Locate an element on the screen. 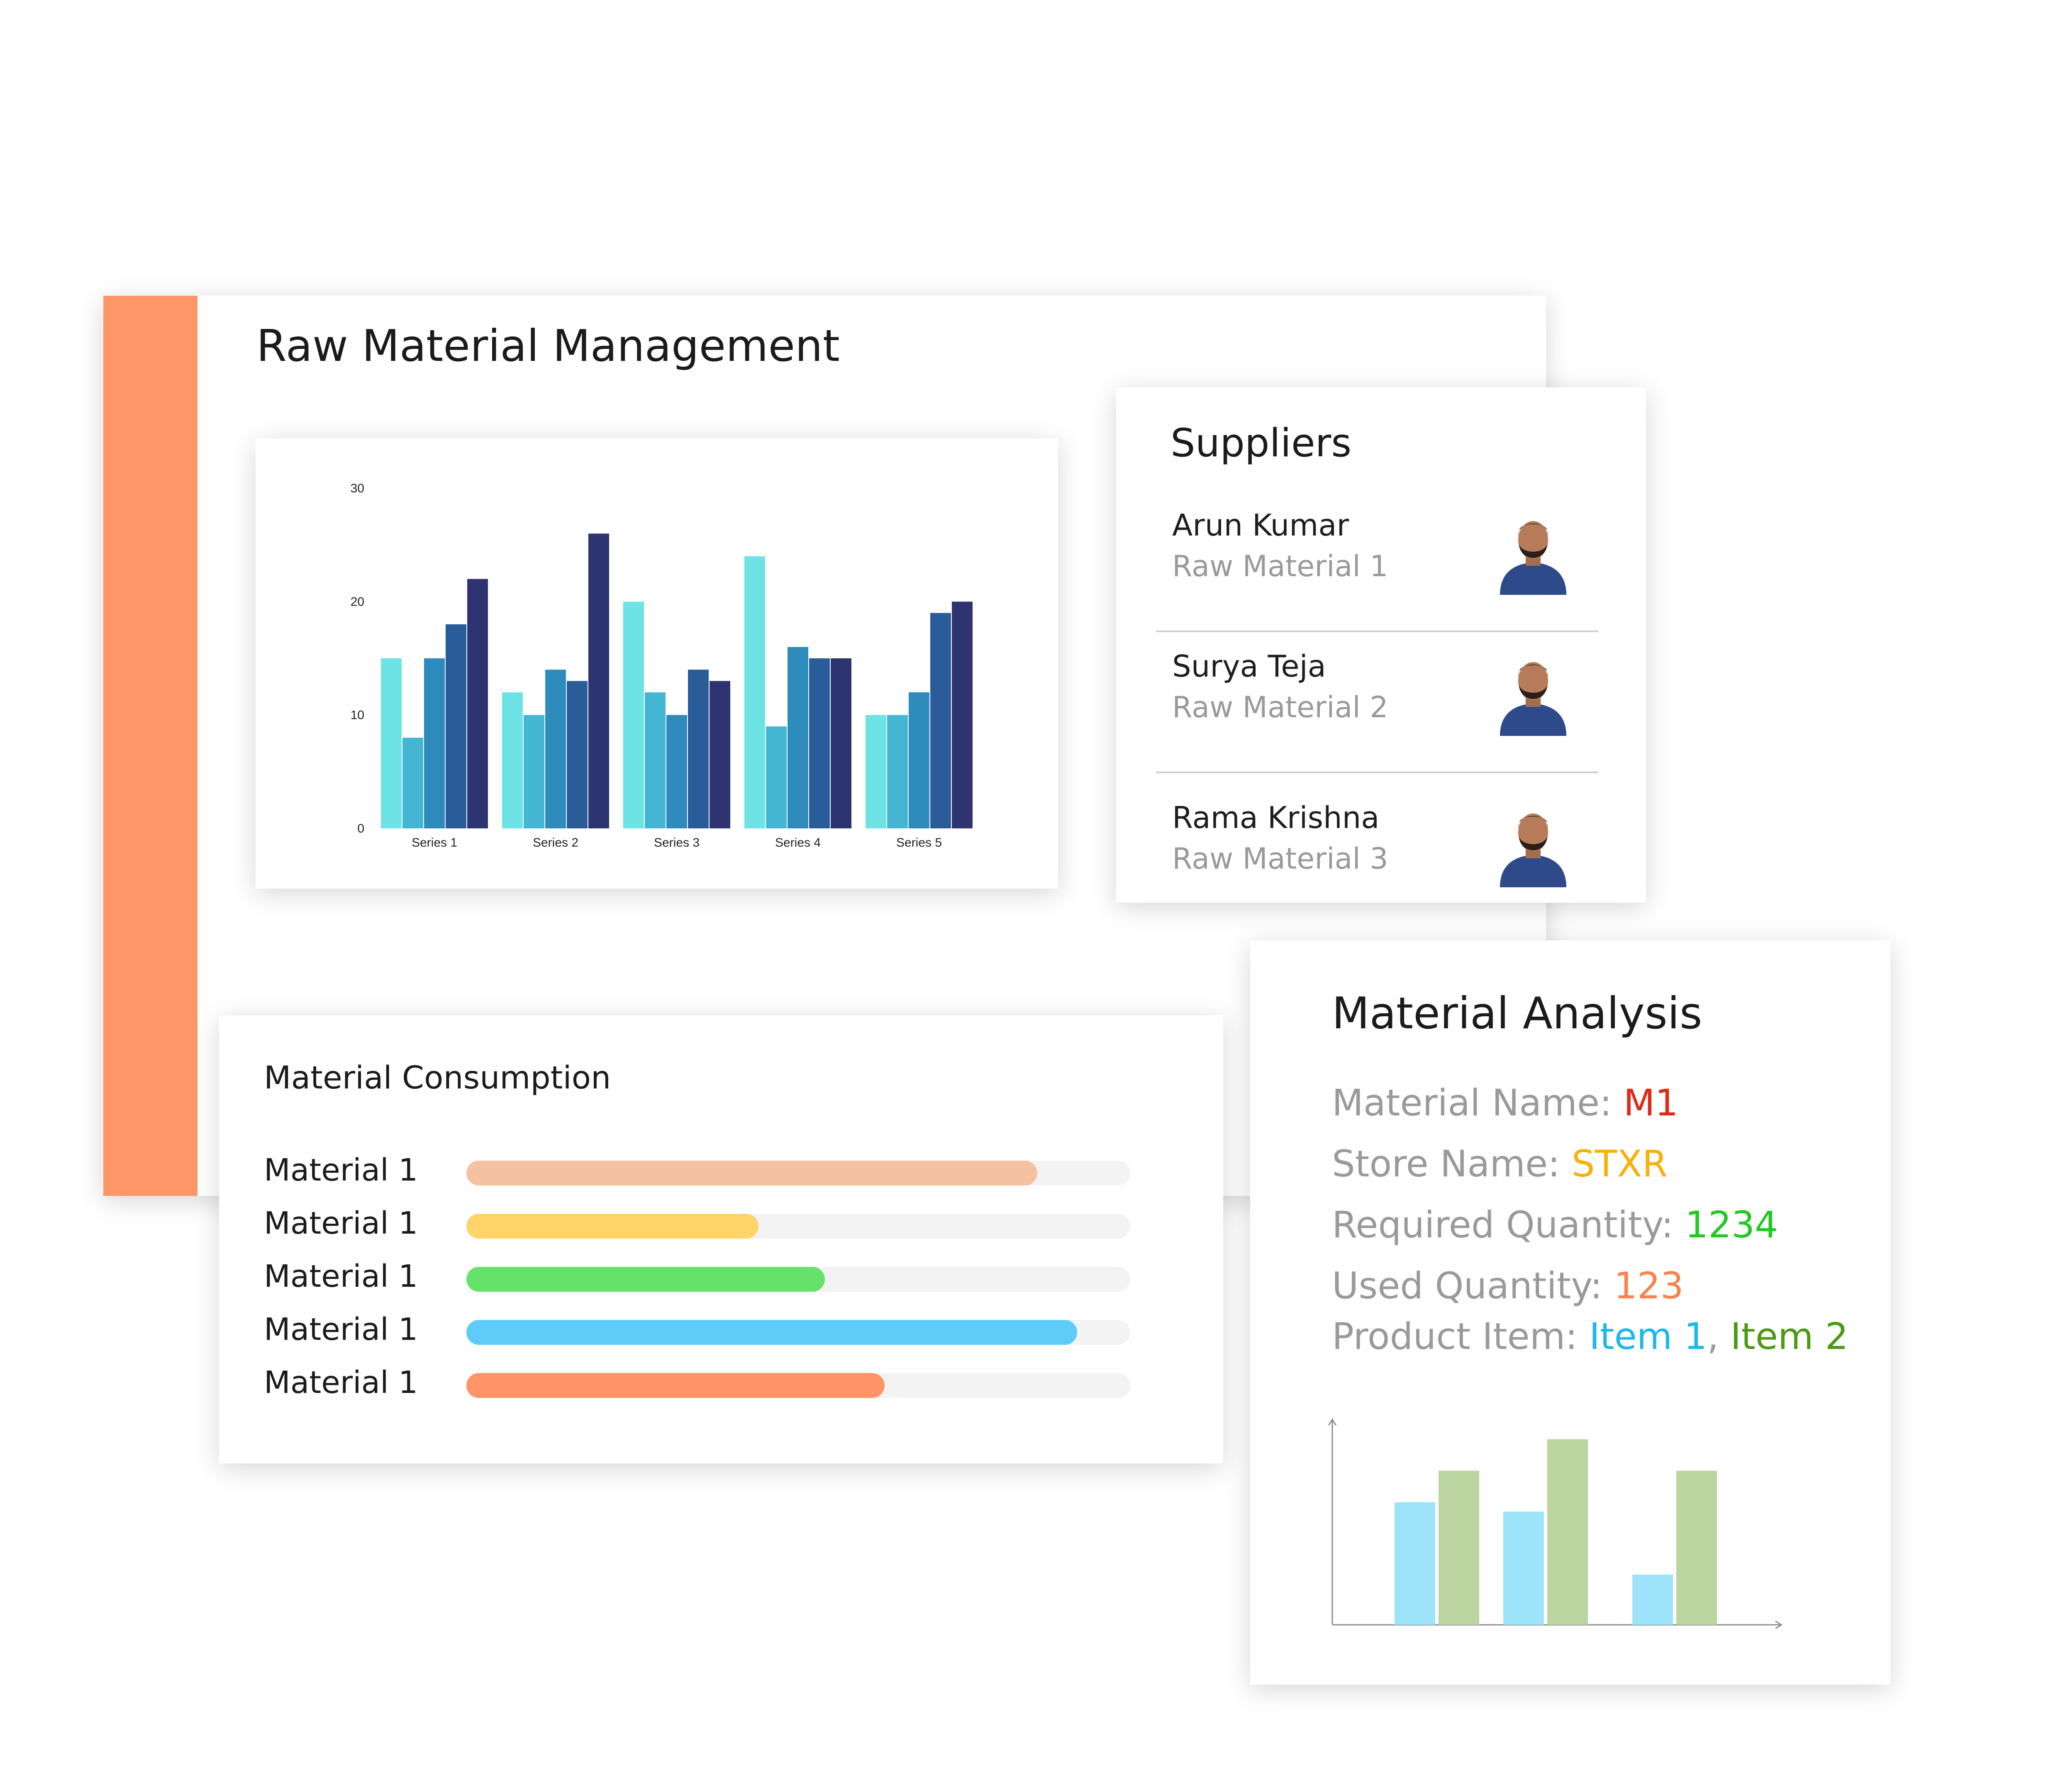 The width and height of the screenshot is (2063, 1792). required-quantity-row: Required Quantity: 1234 is located at coordinates (1555, 1224).